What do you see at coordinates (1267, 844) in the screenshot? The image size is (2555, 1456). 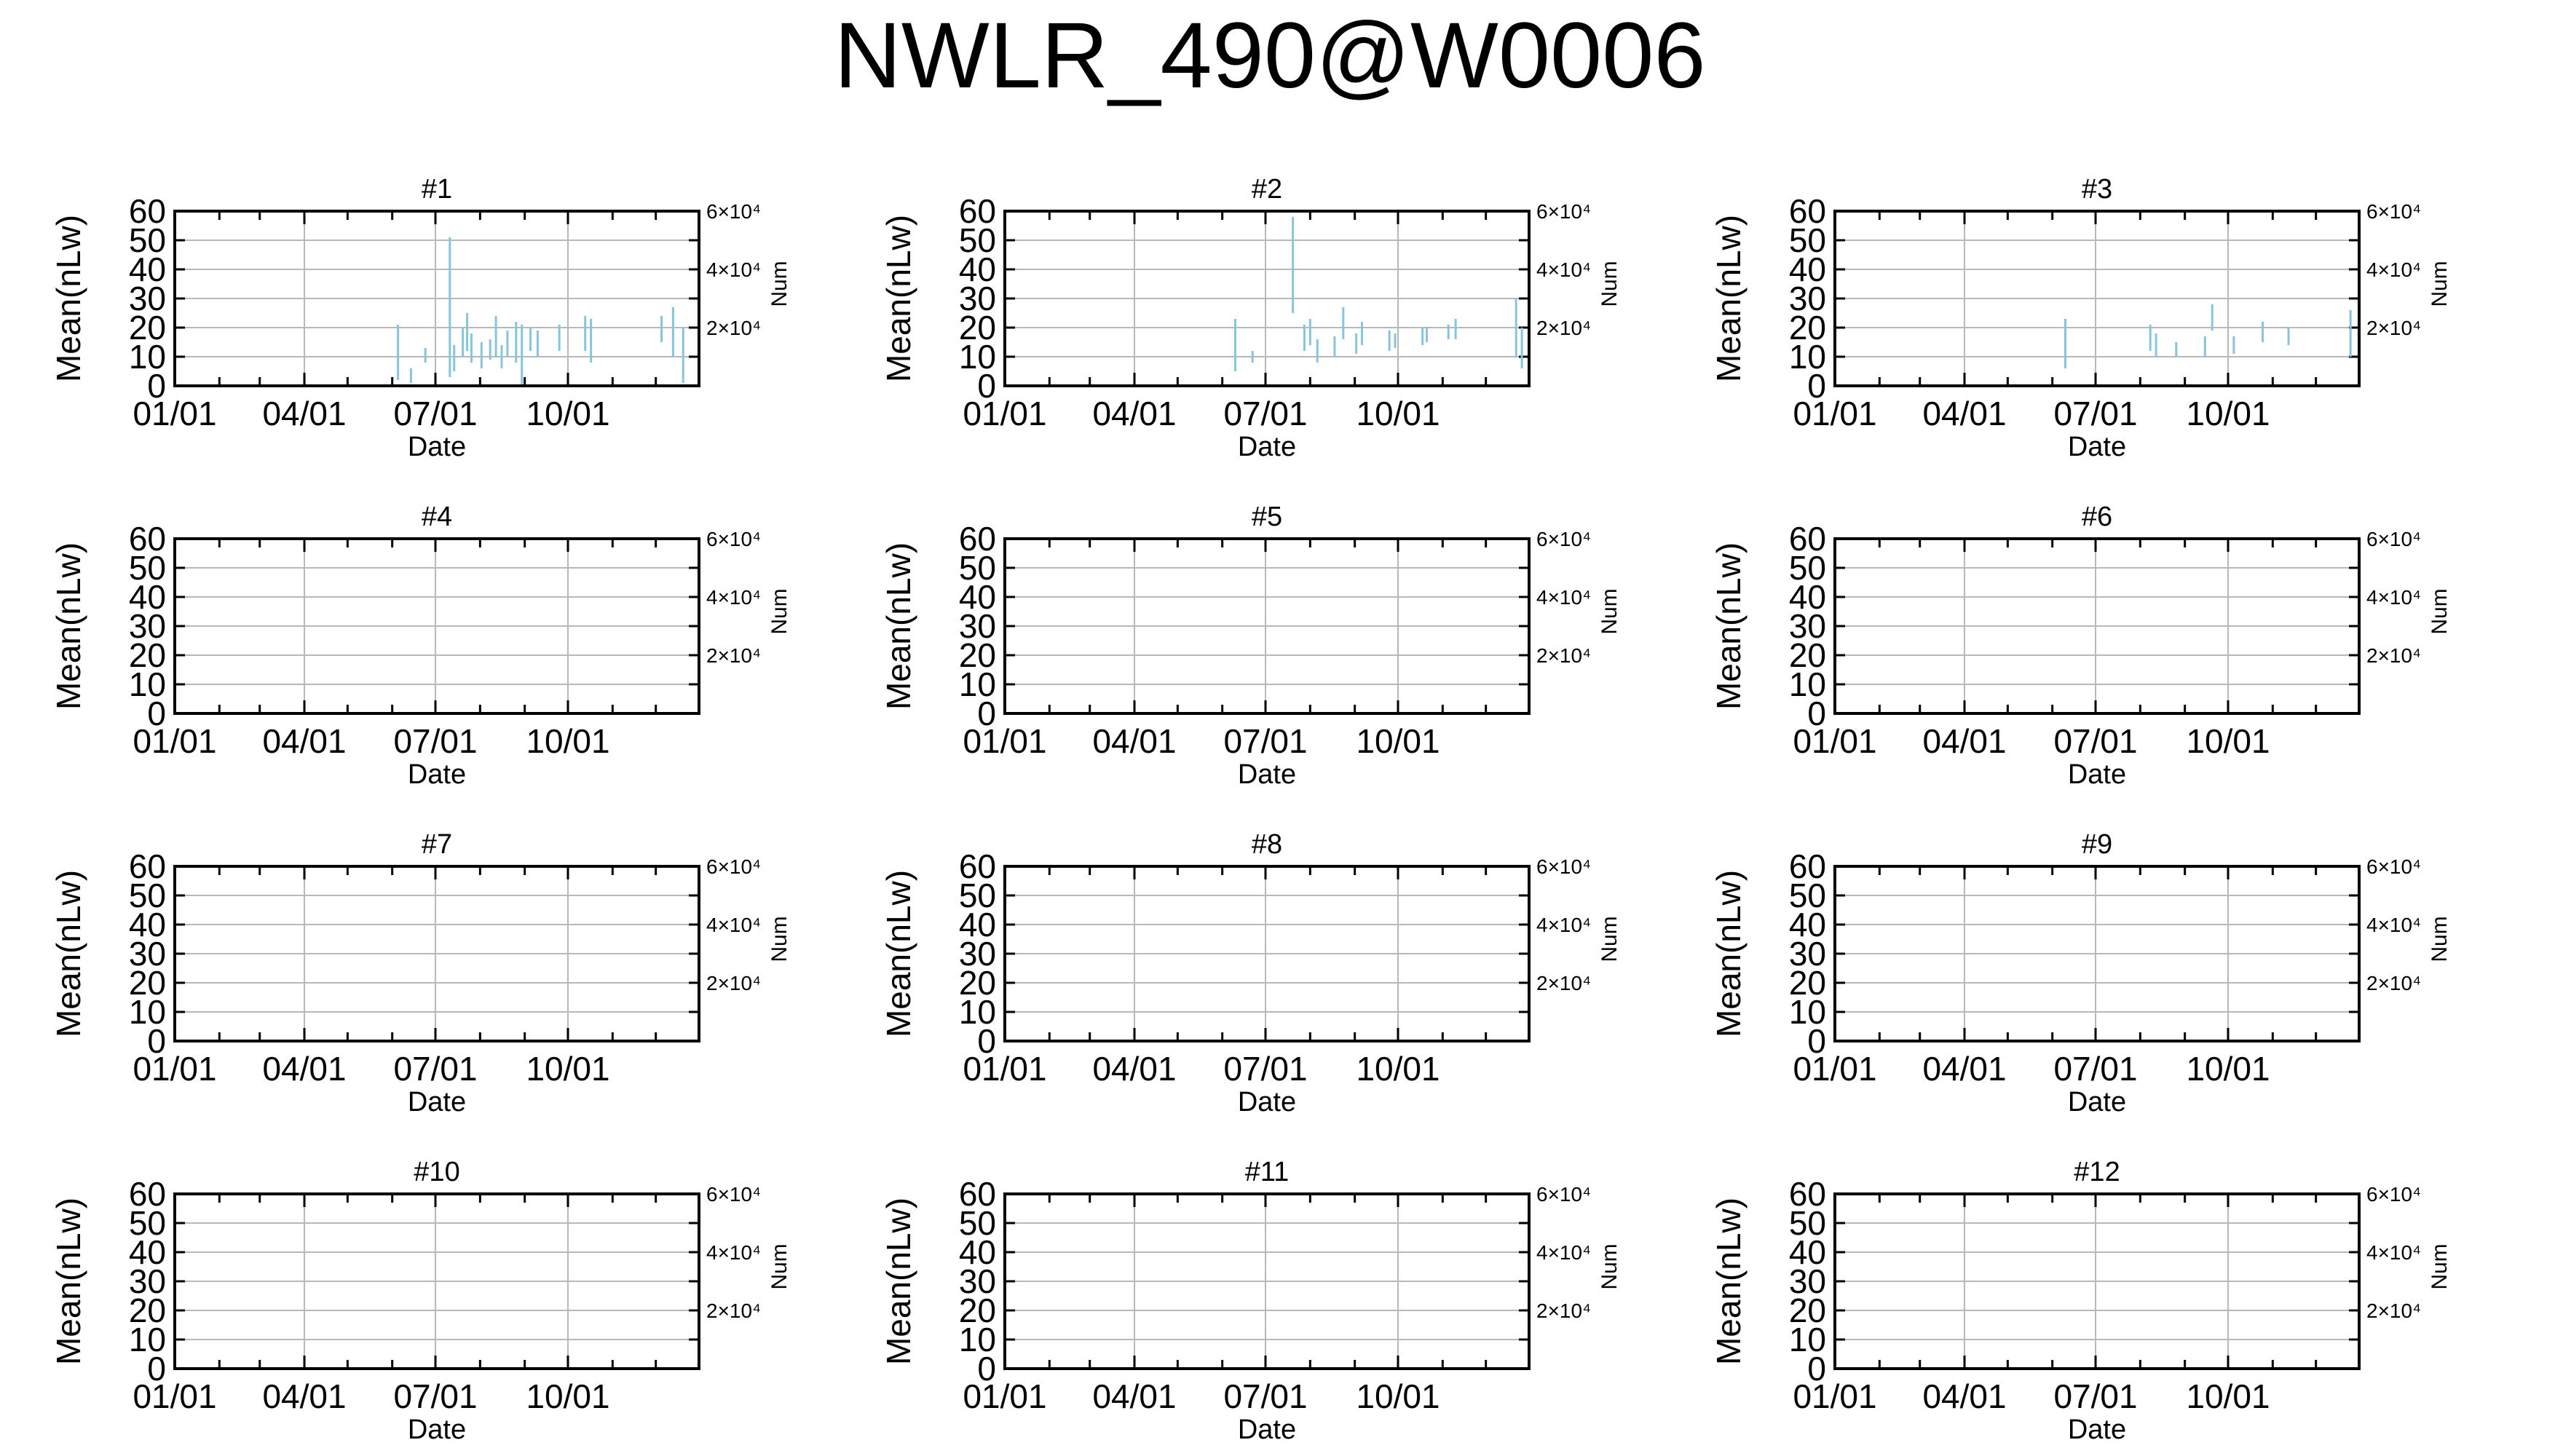 I see `subplot-title: #8` at bounding box center [1267, 844].